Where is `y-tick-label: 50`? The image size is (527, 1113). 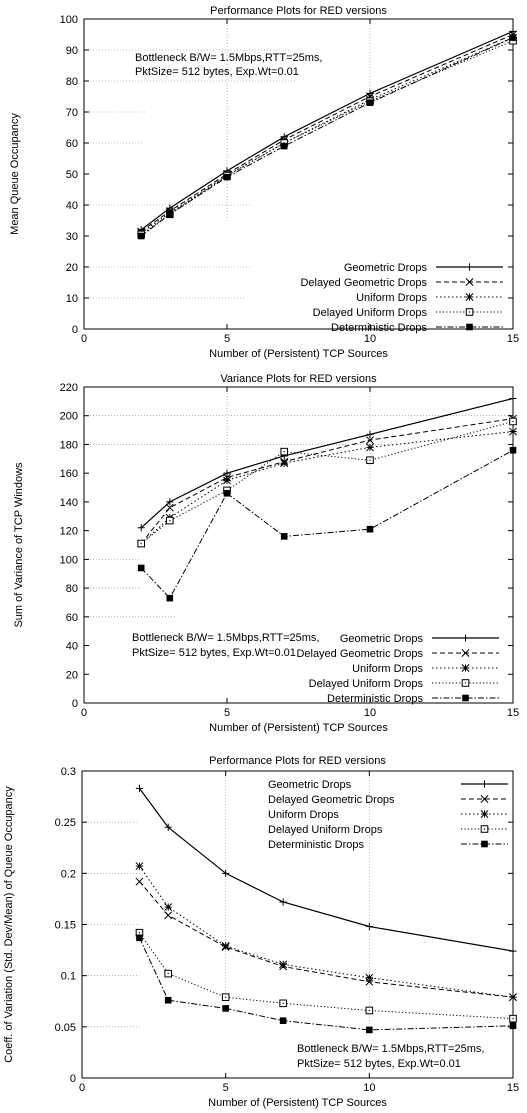
y-tick-label: 50 is located at coordinates (72, 175).